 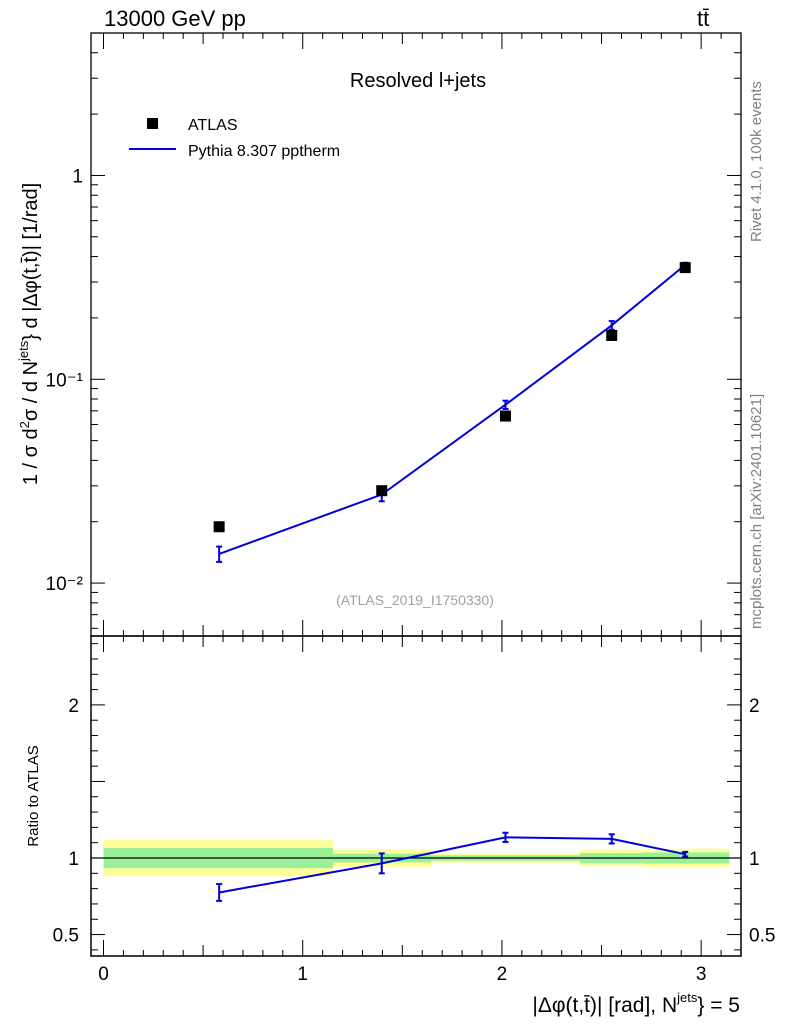 What do you see at coordinates (234, 138) in the screenshot?
I see `legend: ATLAS Pythia 8.307 pptherm` at bounding box center [234, 138].